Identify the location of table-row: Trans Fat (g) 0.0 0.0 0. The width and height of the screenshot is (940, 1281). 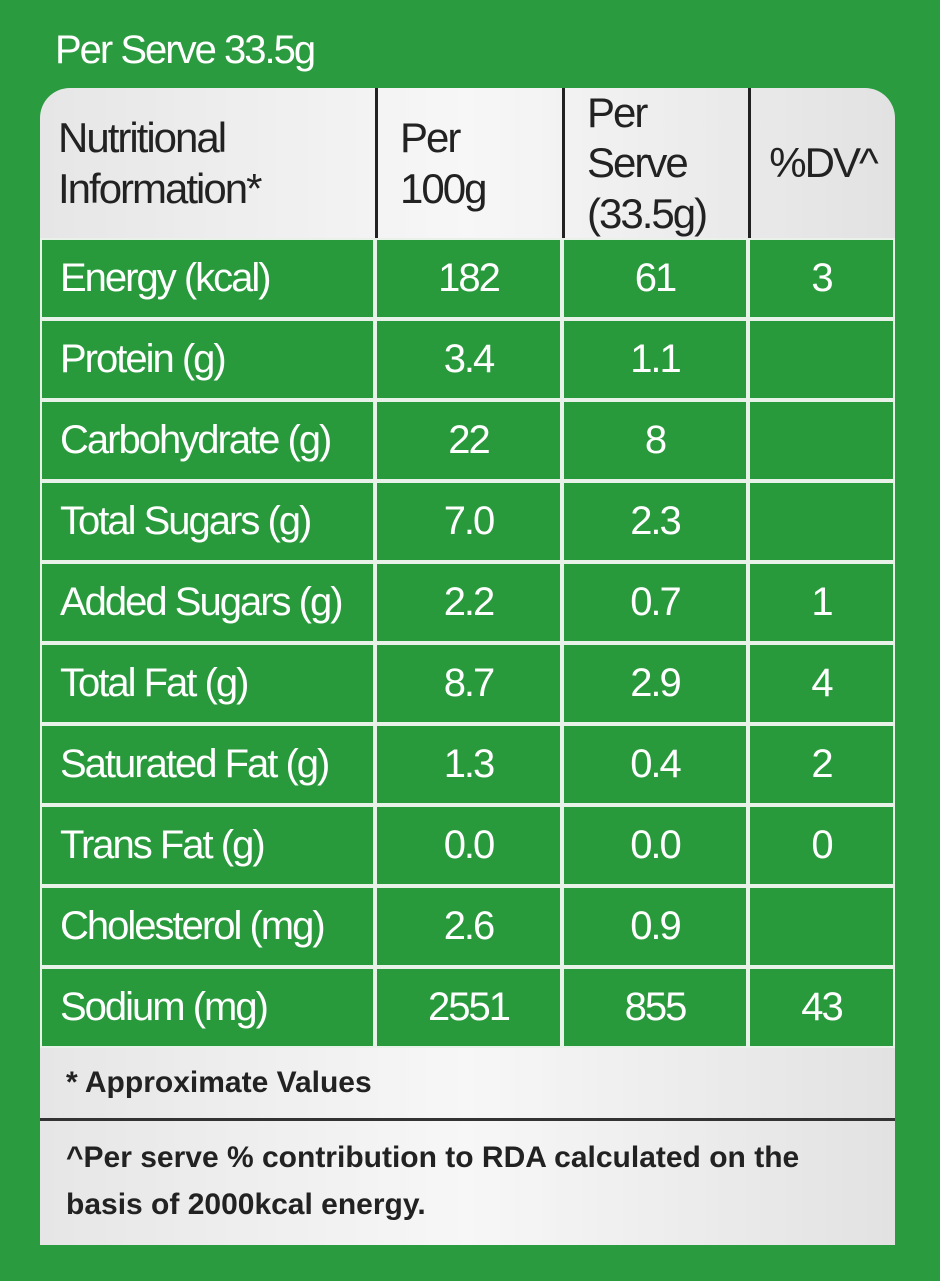
(467, 845).